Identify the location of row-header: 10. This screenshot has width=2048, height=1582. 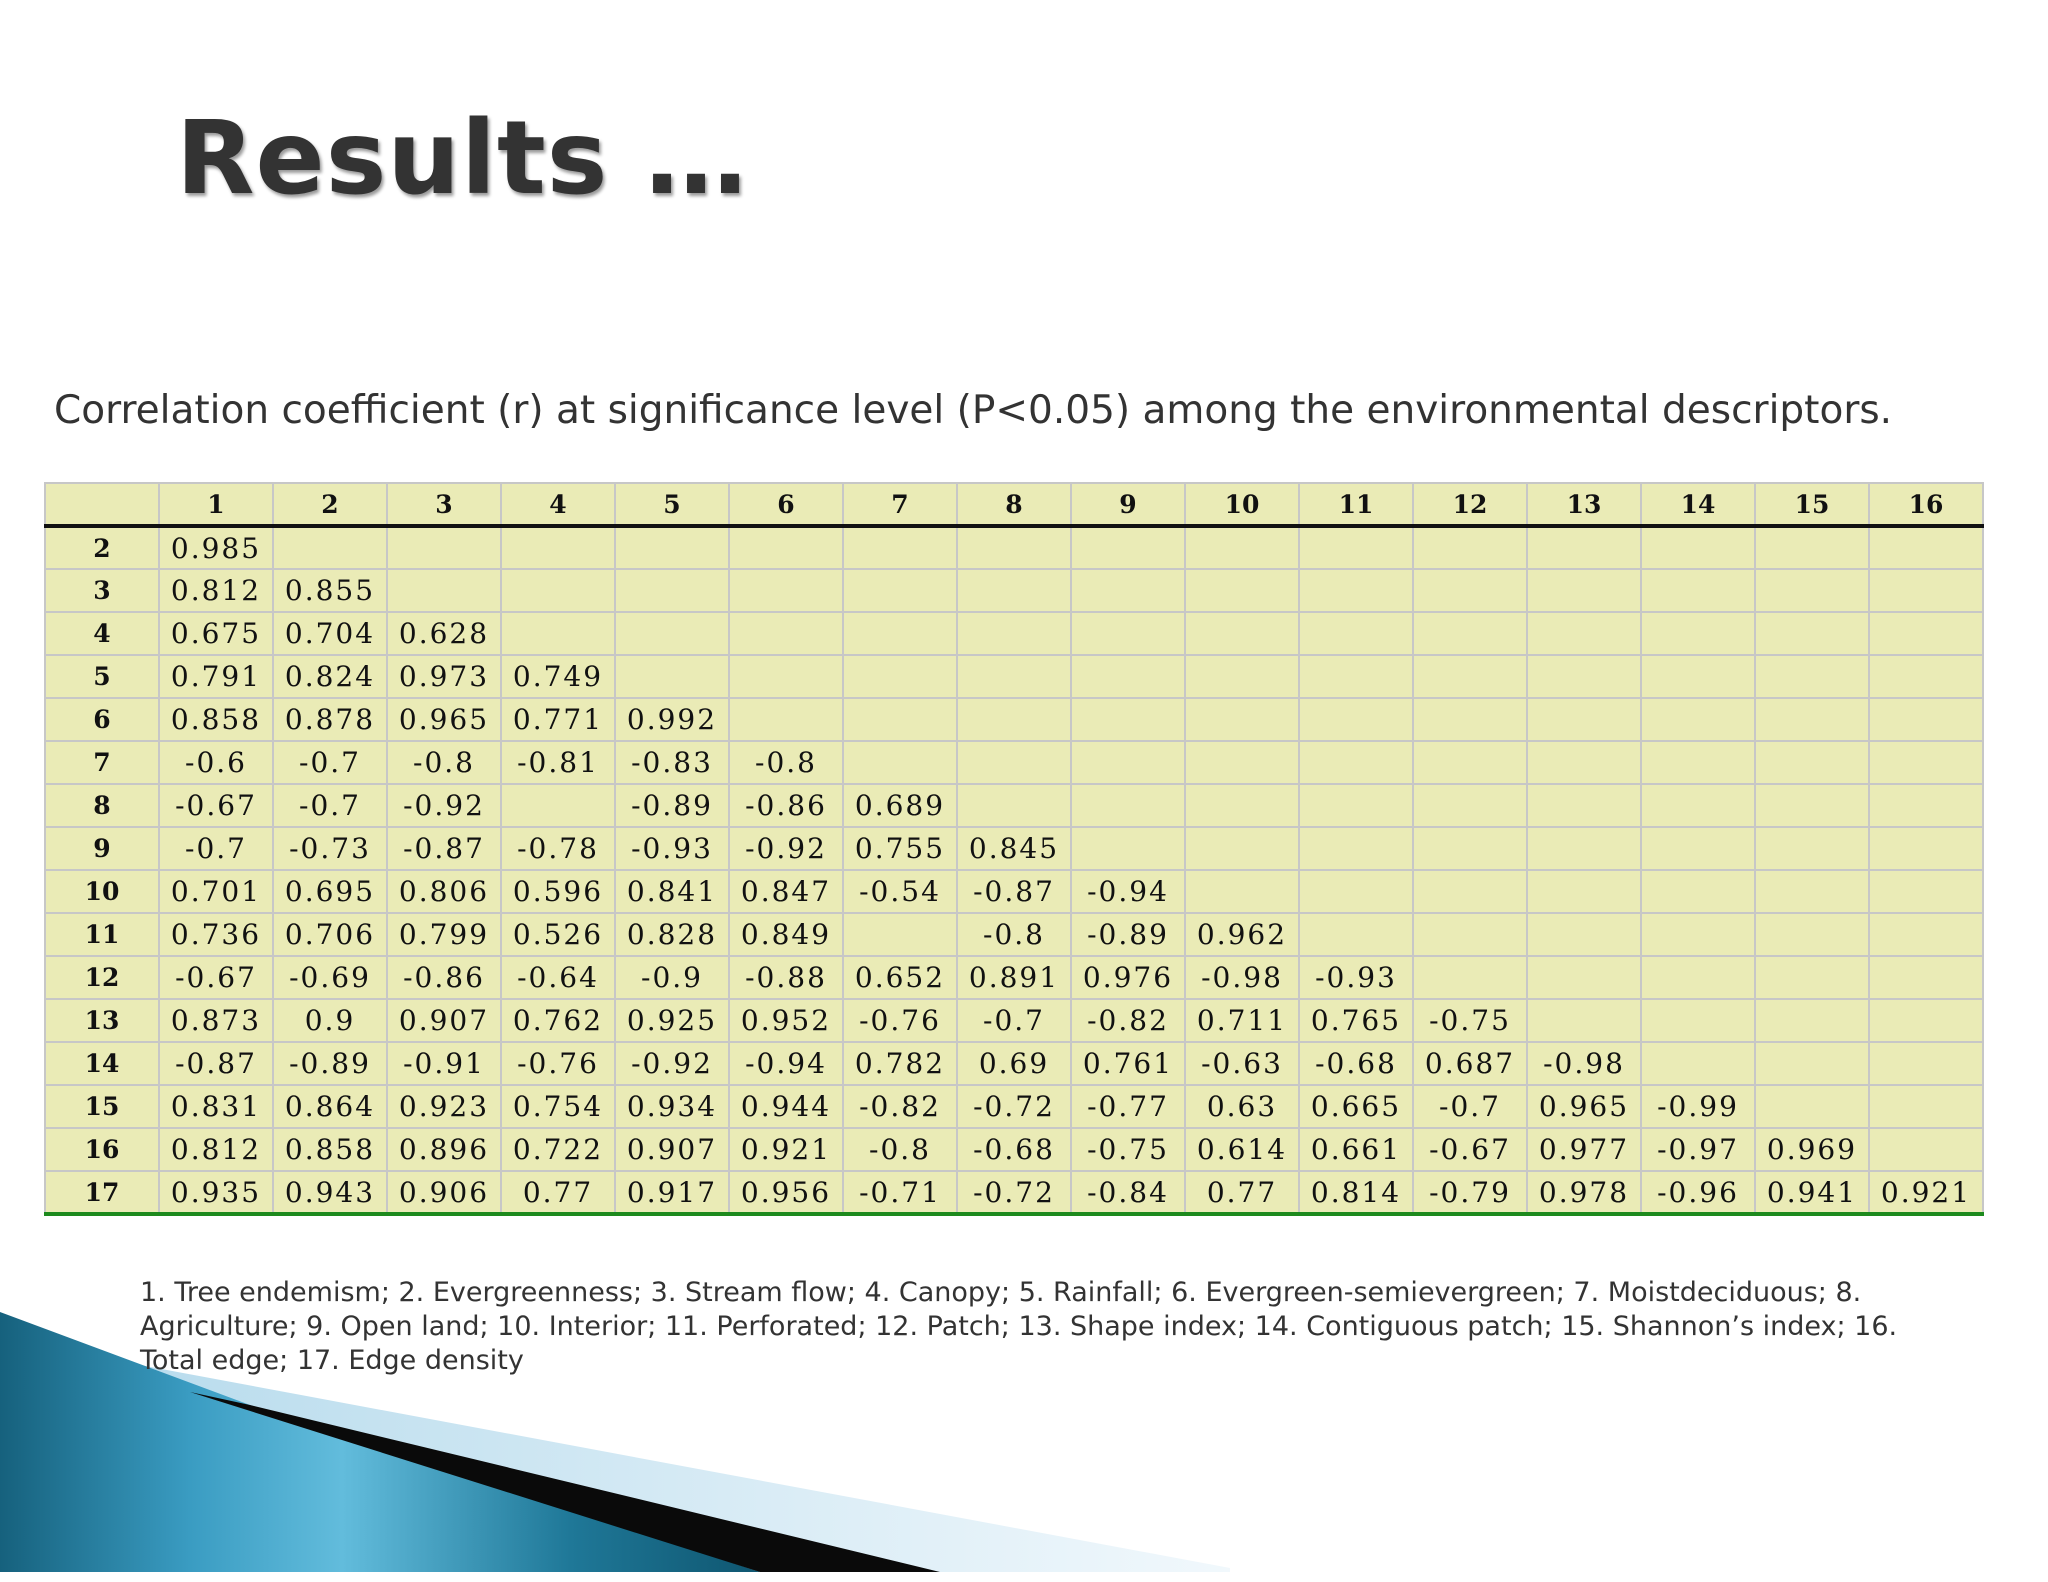
(102, 891).